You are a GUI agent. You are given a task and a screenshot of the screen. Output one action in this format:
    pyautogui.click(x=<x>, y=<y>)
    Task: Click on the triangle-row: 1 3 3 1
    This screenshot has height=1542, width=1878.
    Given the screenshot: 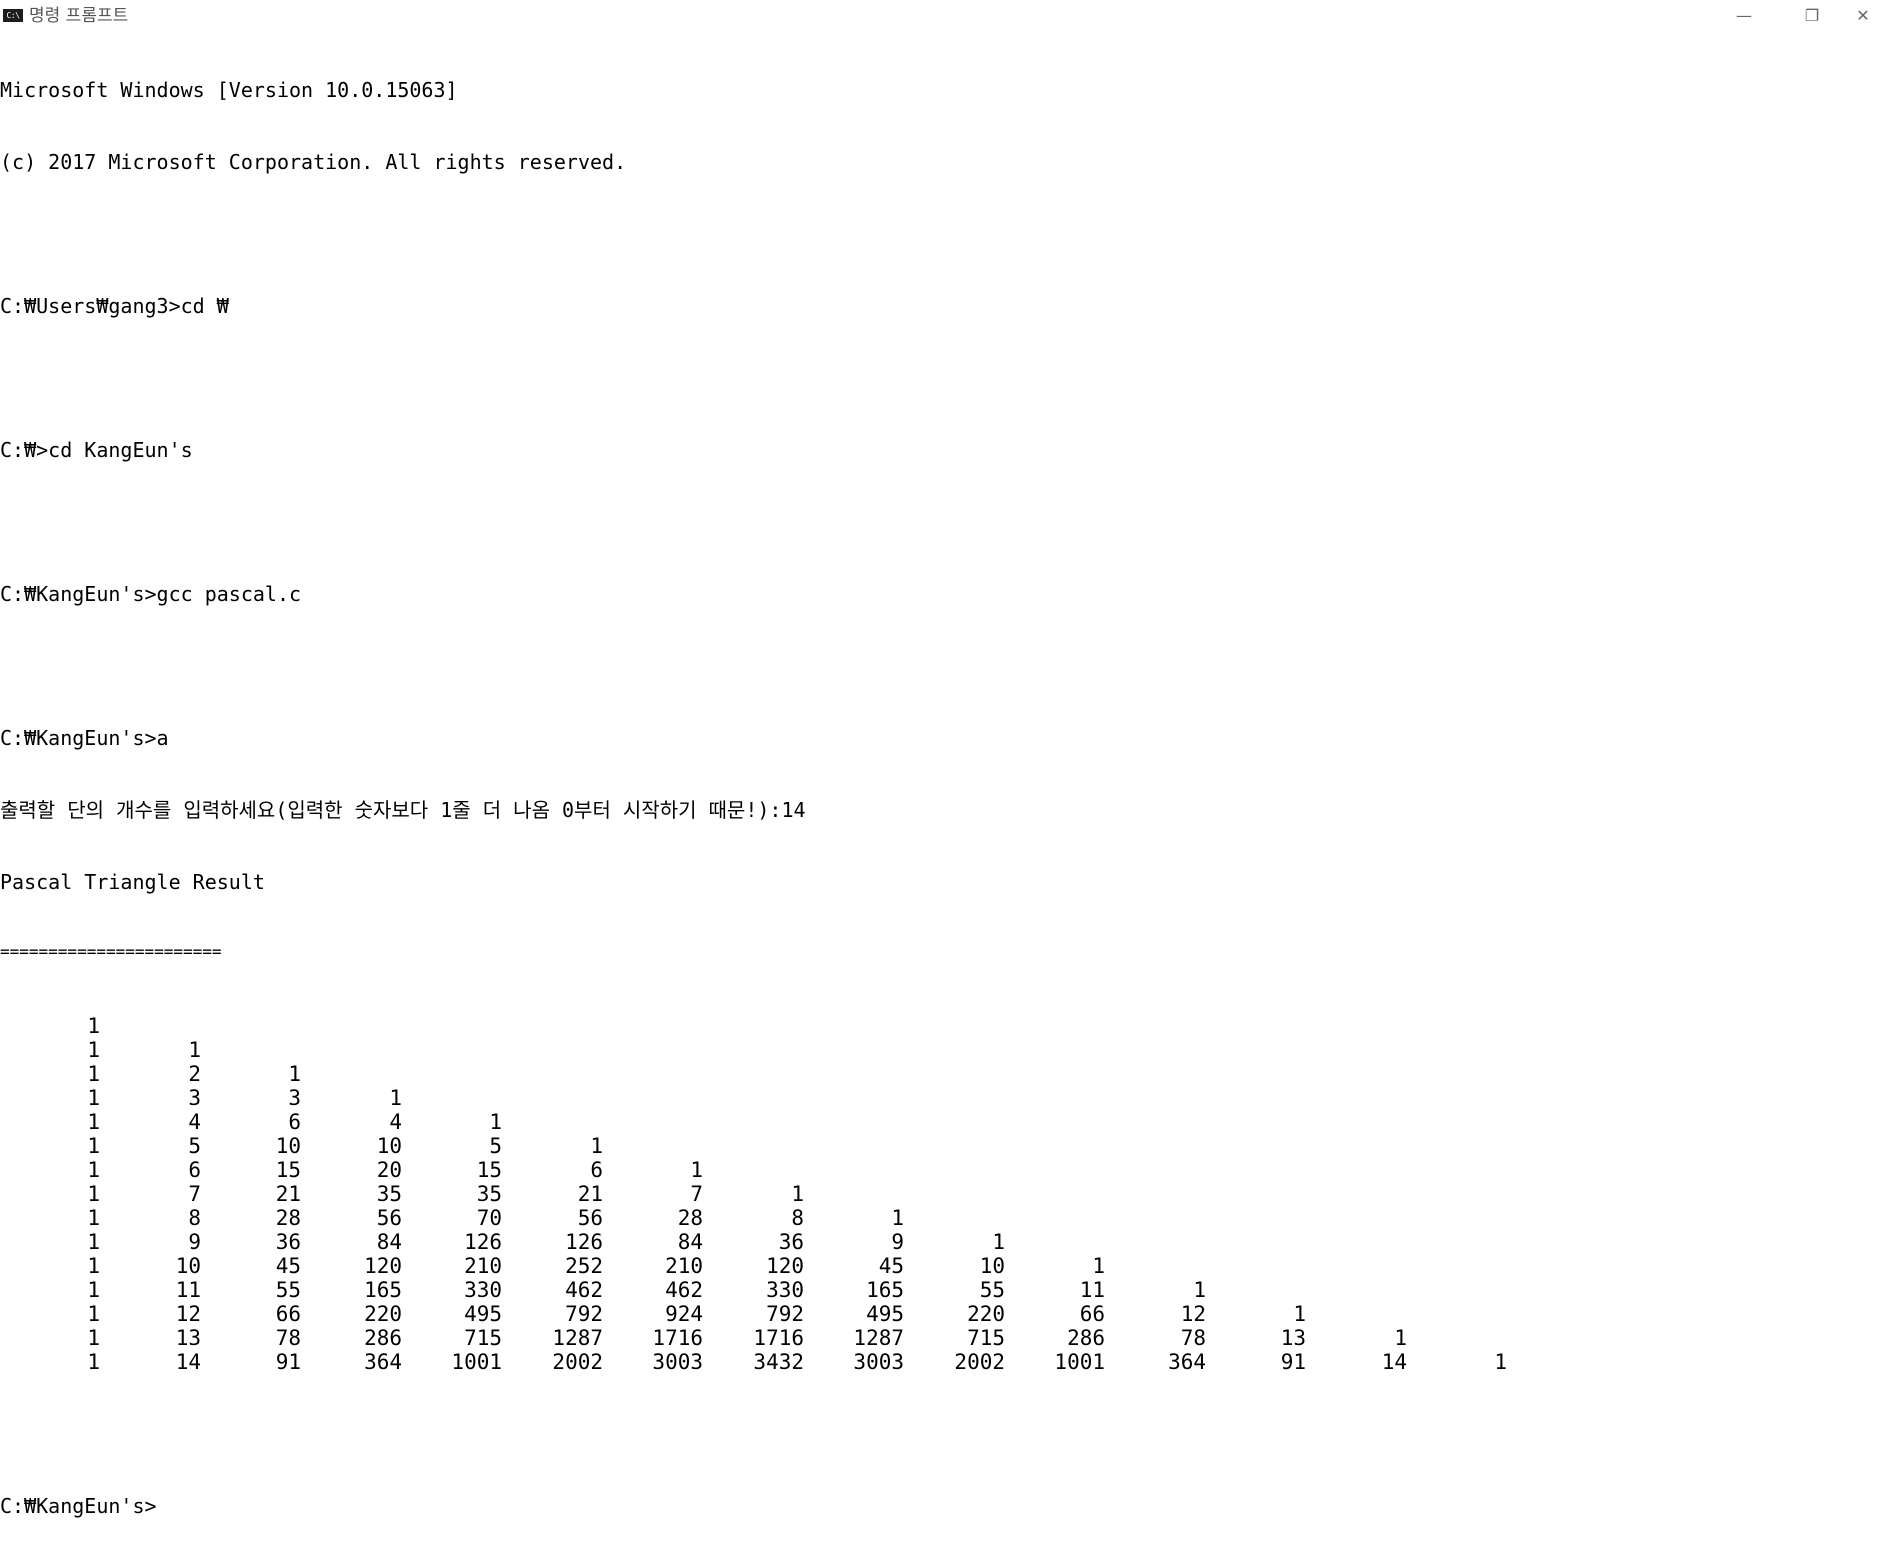 What is the action you would take?
    pyautogui.click(x=939, y=1098)
    